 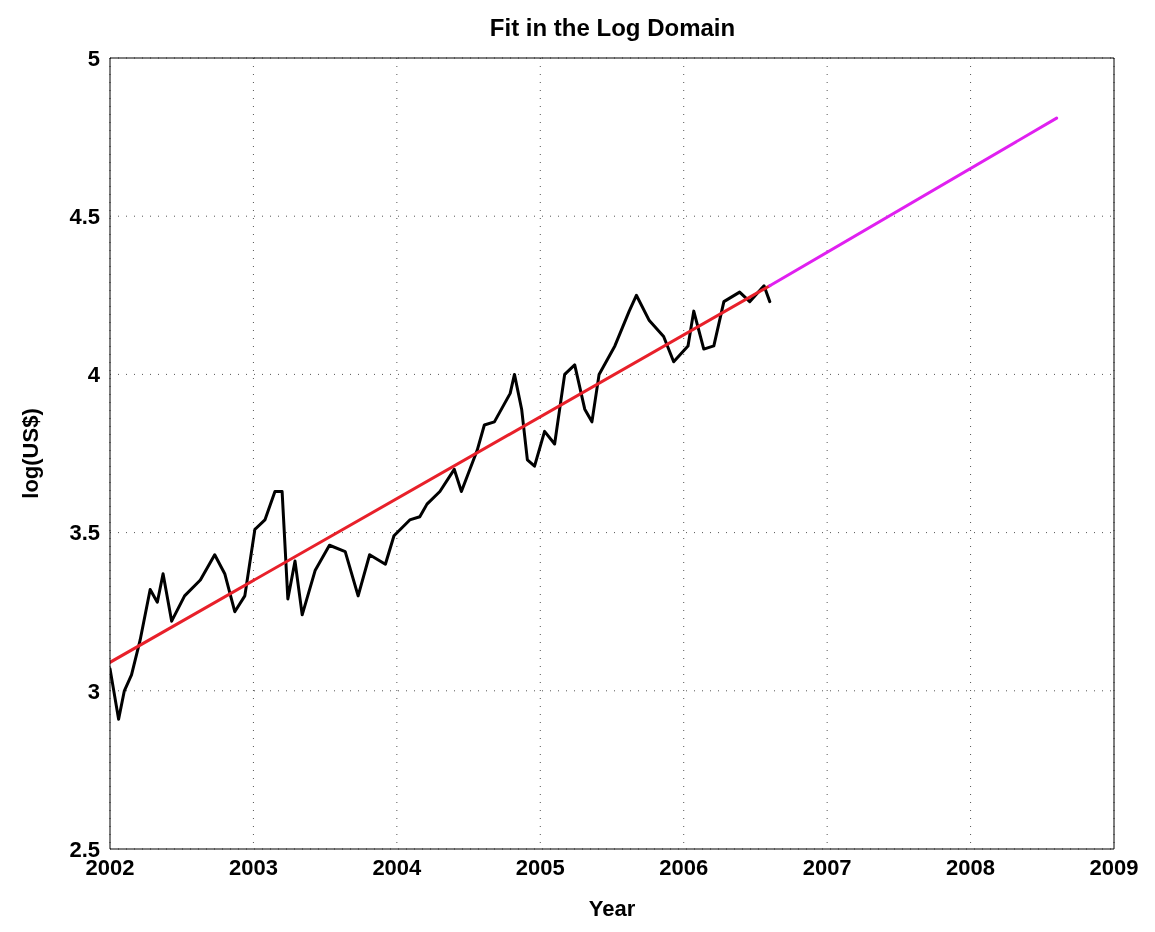 I want to click on y-axis-title: log(US$), so click(x=30, y=453).